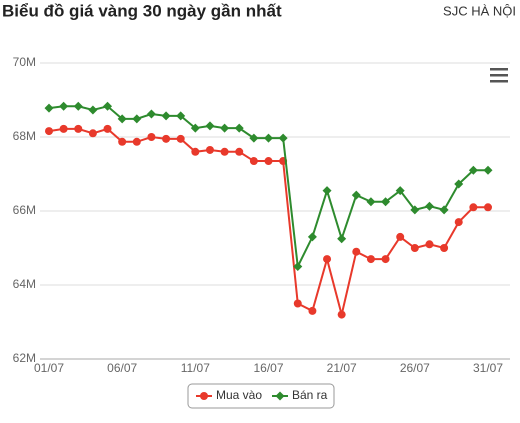 Image resolution: width=520 pixels, height=423 pixels. What do you see at coordinates (239, 395) in the screenshot?
I see `legend-label: Mua vào` at bounding box center [239, 395].